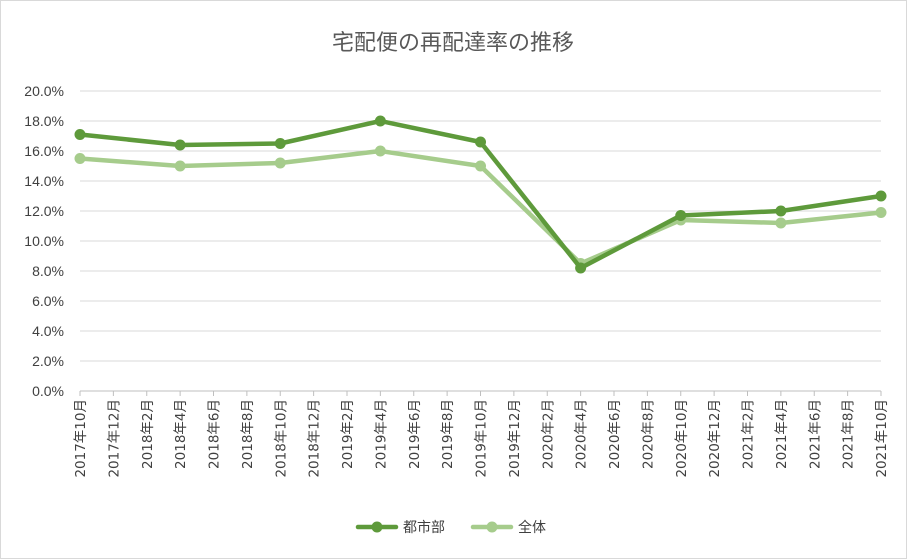  Describe the element at coordinates (44, 91) in the screenshot. I see `y-tick-label: 20.0%` at that location.